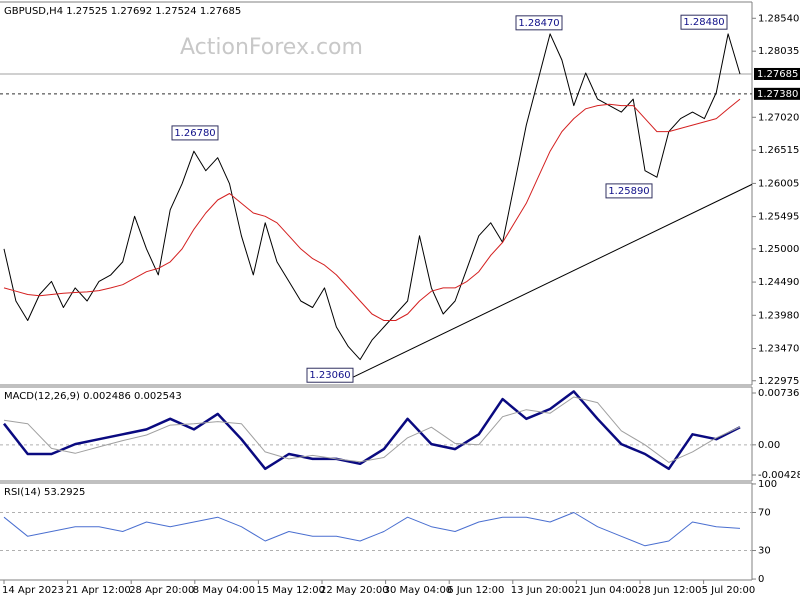 This screenshot has width=800, height=600. What do you see at coordinates (764, 512) in the screenshot?
I see `y-tick-label: 70` at bounding box center [764, 512].